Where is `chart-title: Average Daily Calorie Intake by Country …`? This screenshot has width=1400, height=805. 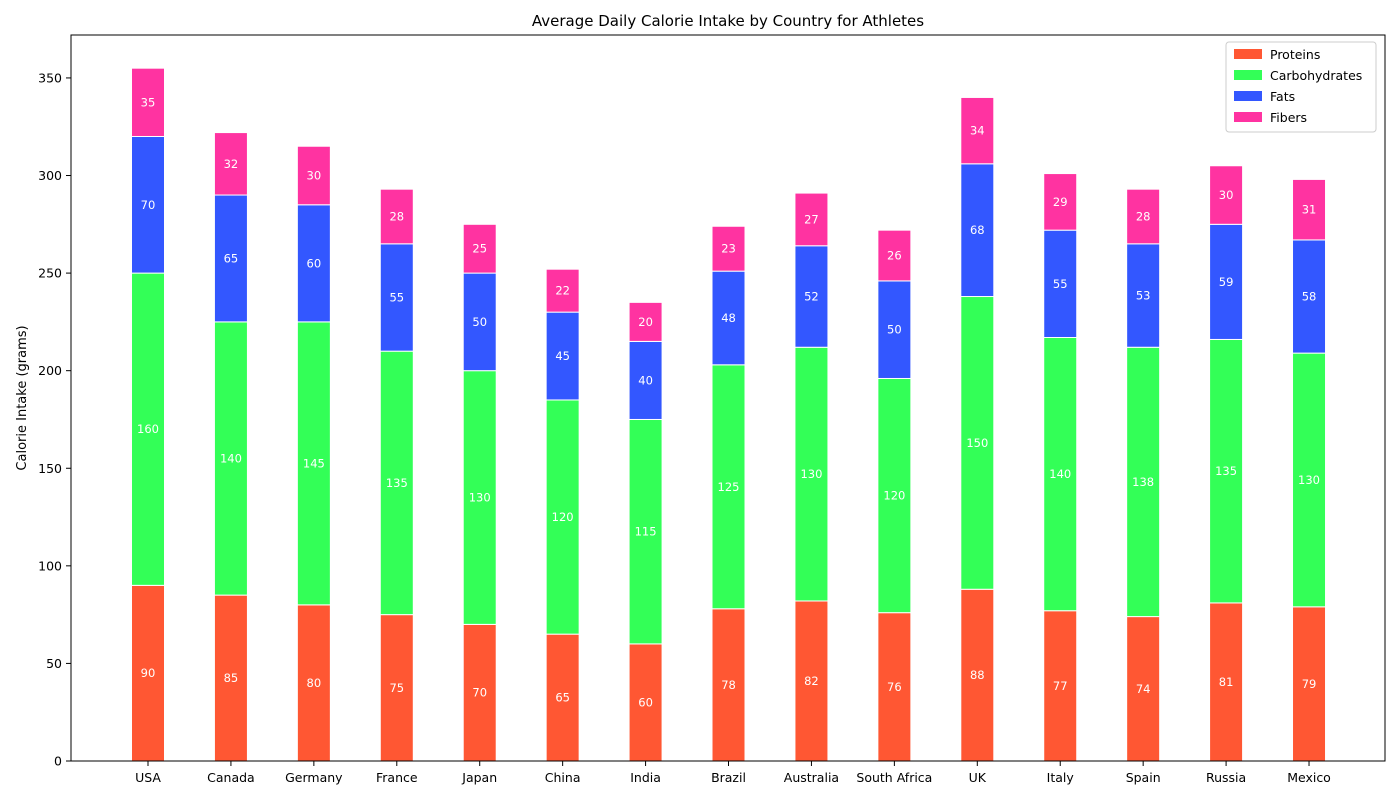
chart-title: Average Daily Calorie Intake by Country … is located at coordinates (728, 21).